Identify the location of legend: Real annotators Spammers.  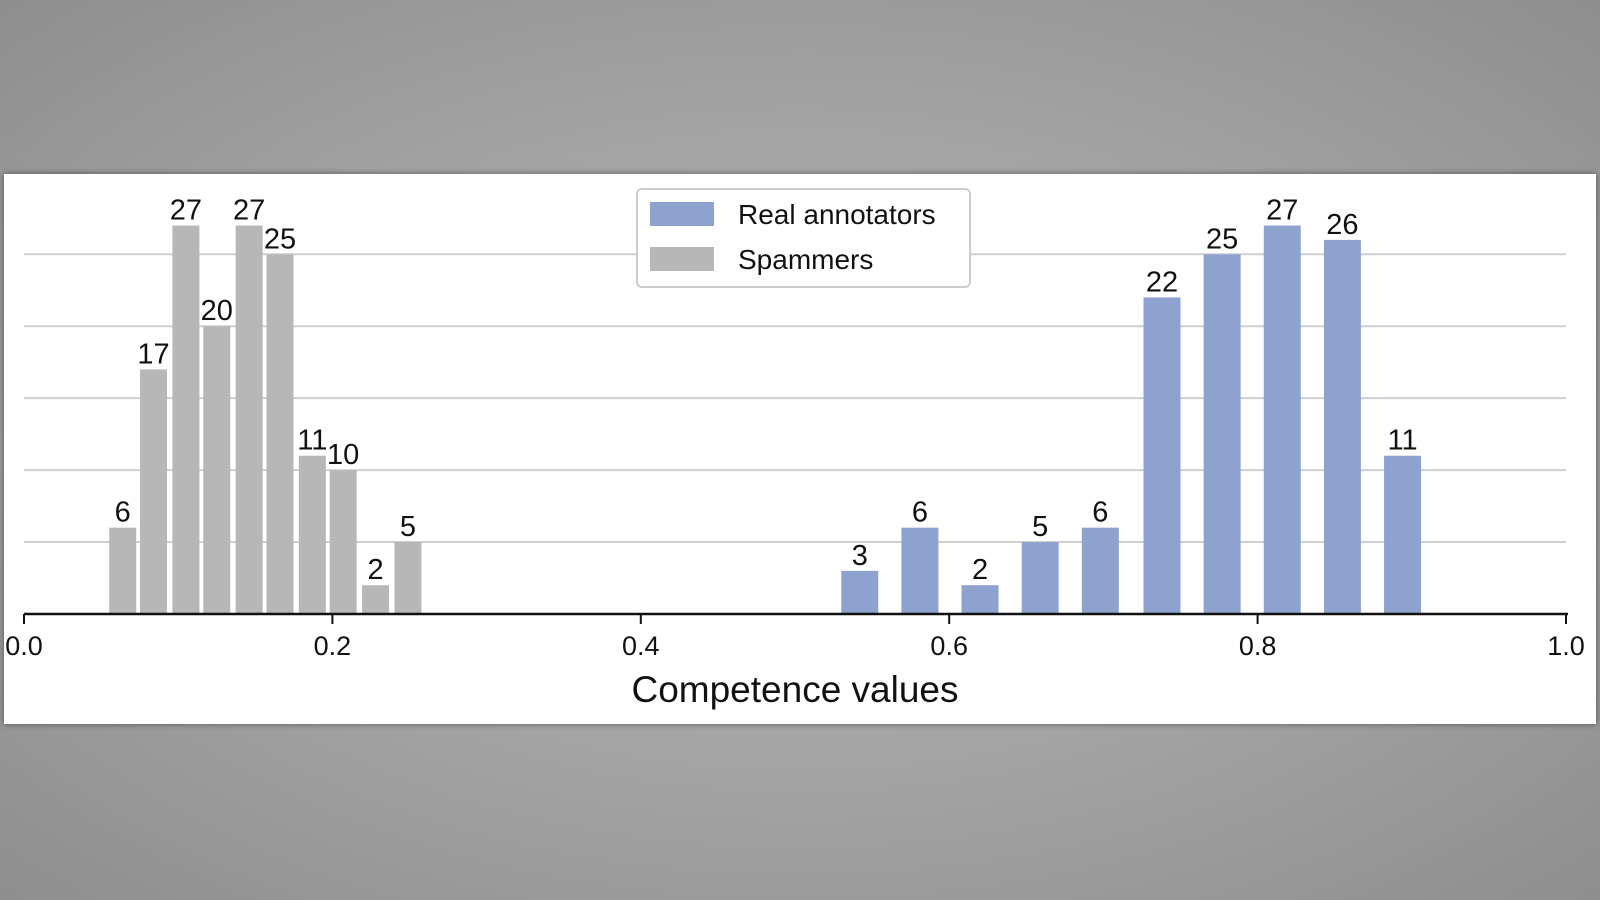
(803, 238).